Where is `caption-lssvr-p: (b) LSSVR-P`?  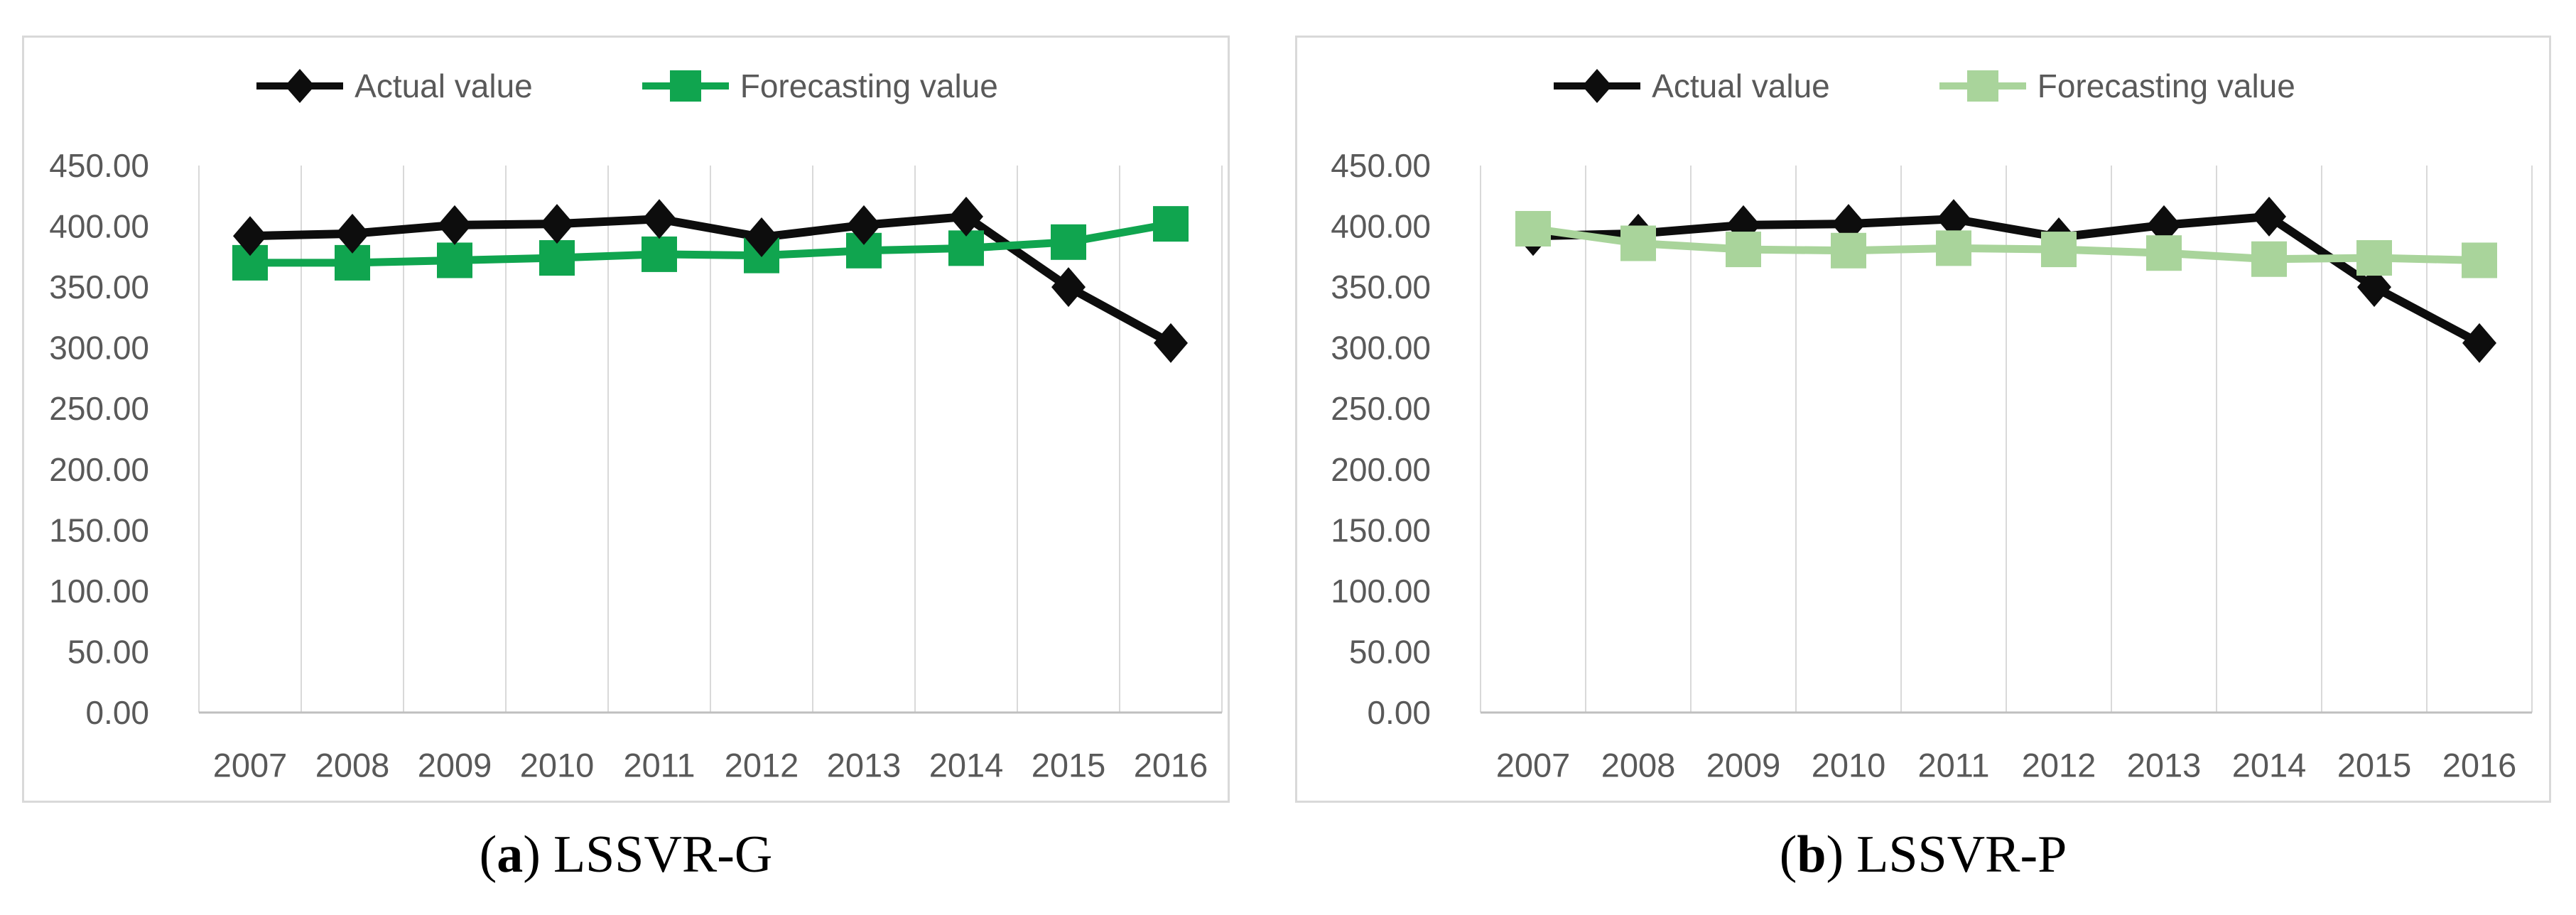 caption-lssvr-p: (b) LSSVR-P is located at coordinates (1923, 855).